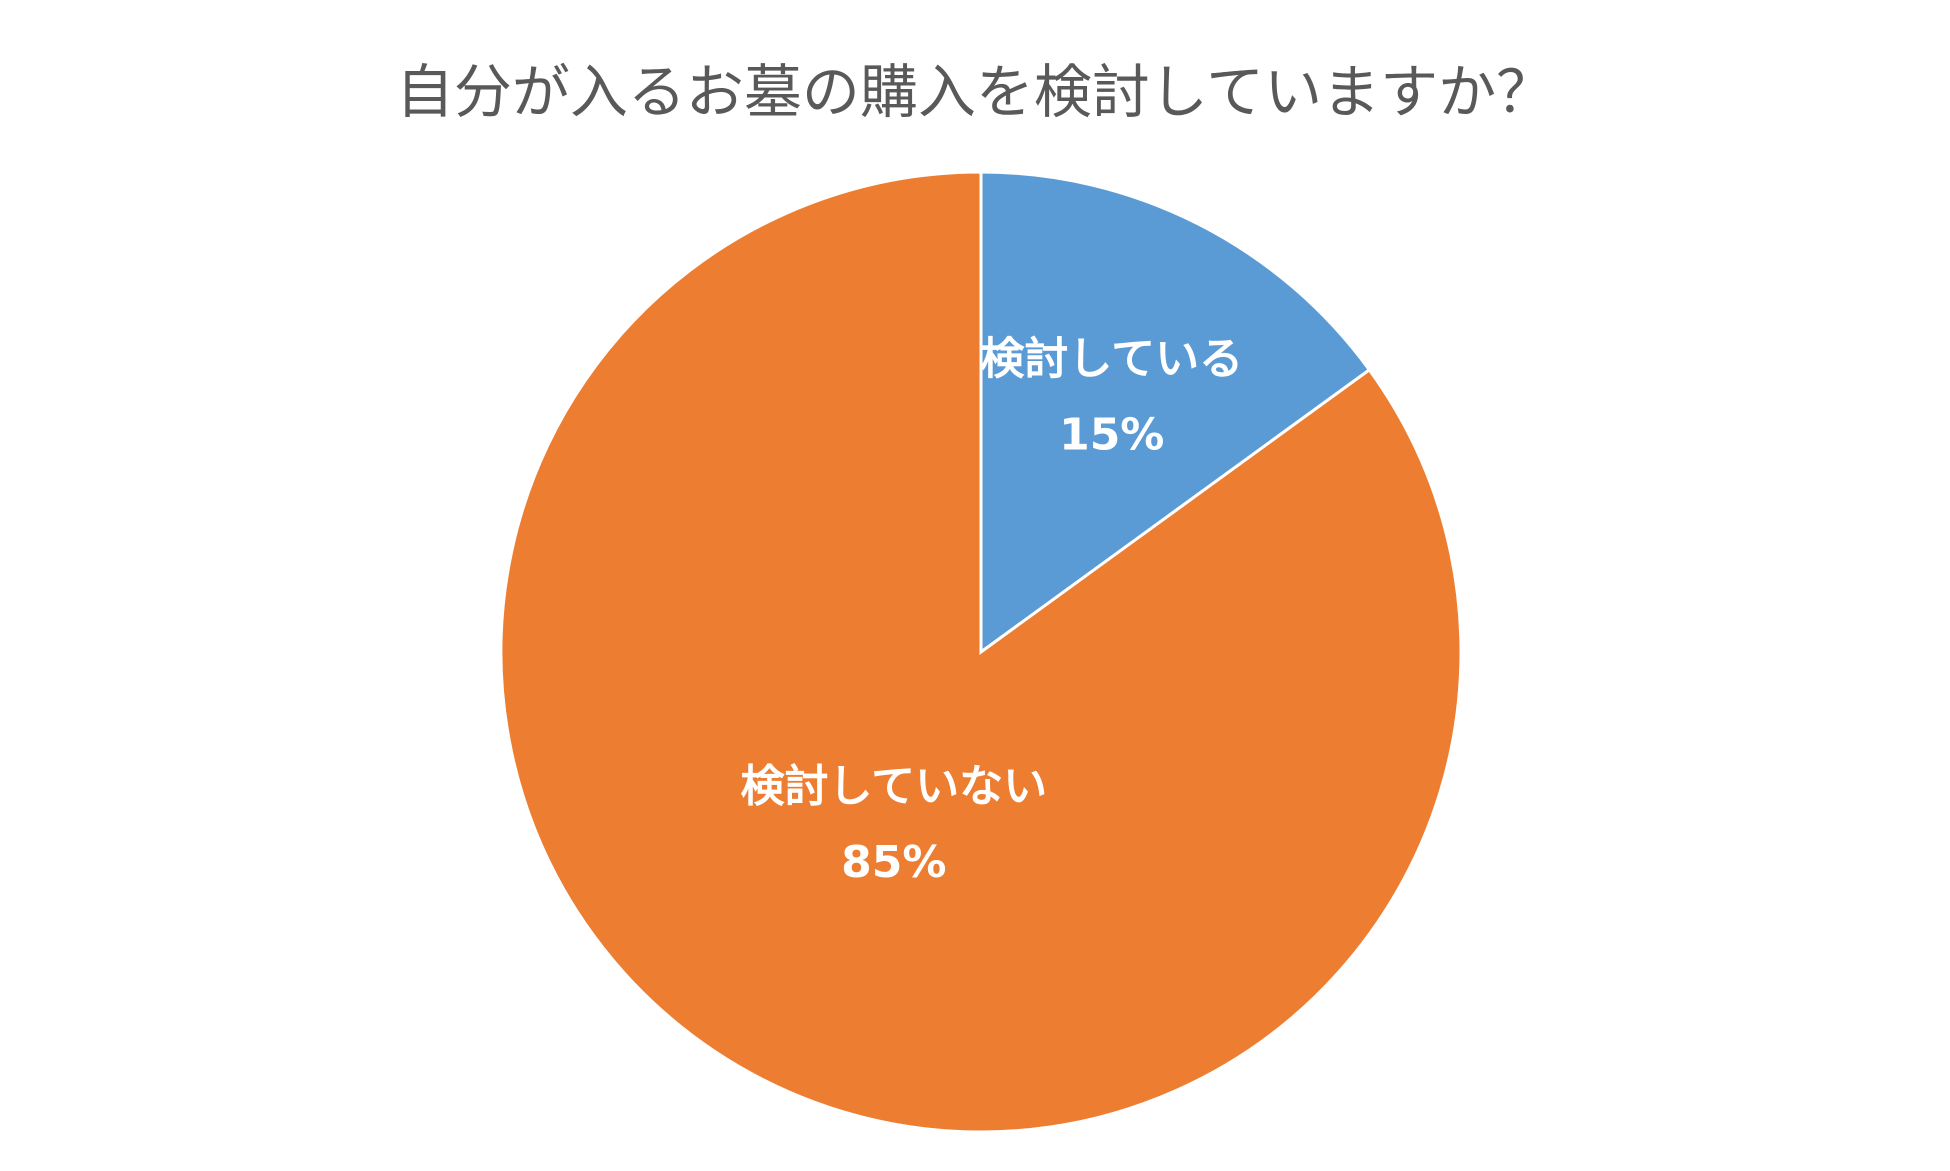 The width and height of the screenshot is (1950, 1171). Describe the element at coordinates (893, 786) in the screenshot. I see `slice-label: 検討していない` at that location.